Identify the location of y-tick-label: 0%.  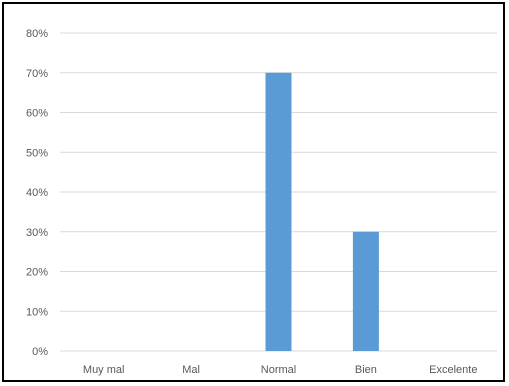
(40, 352).